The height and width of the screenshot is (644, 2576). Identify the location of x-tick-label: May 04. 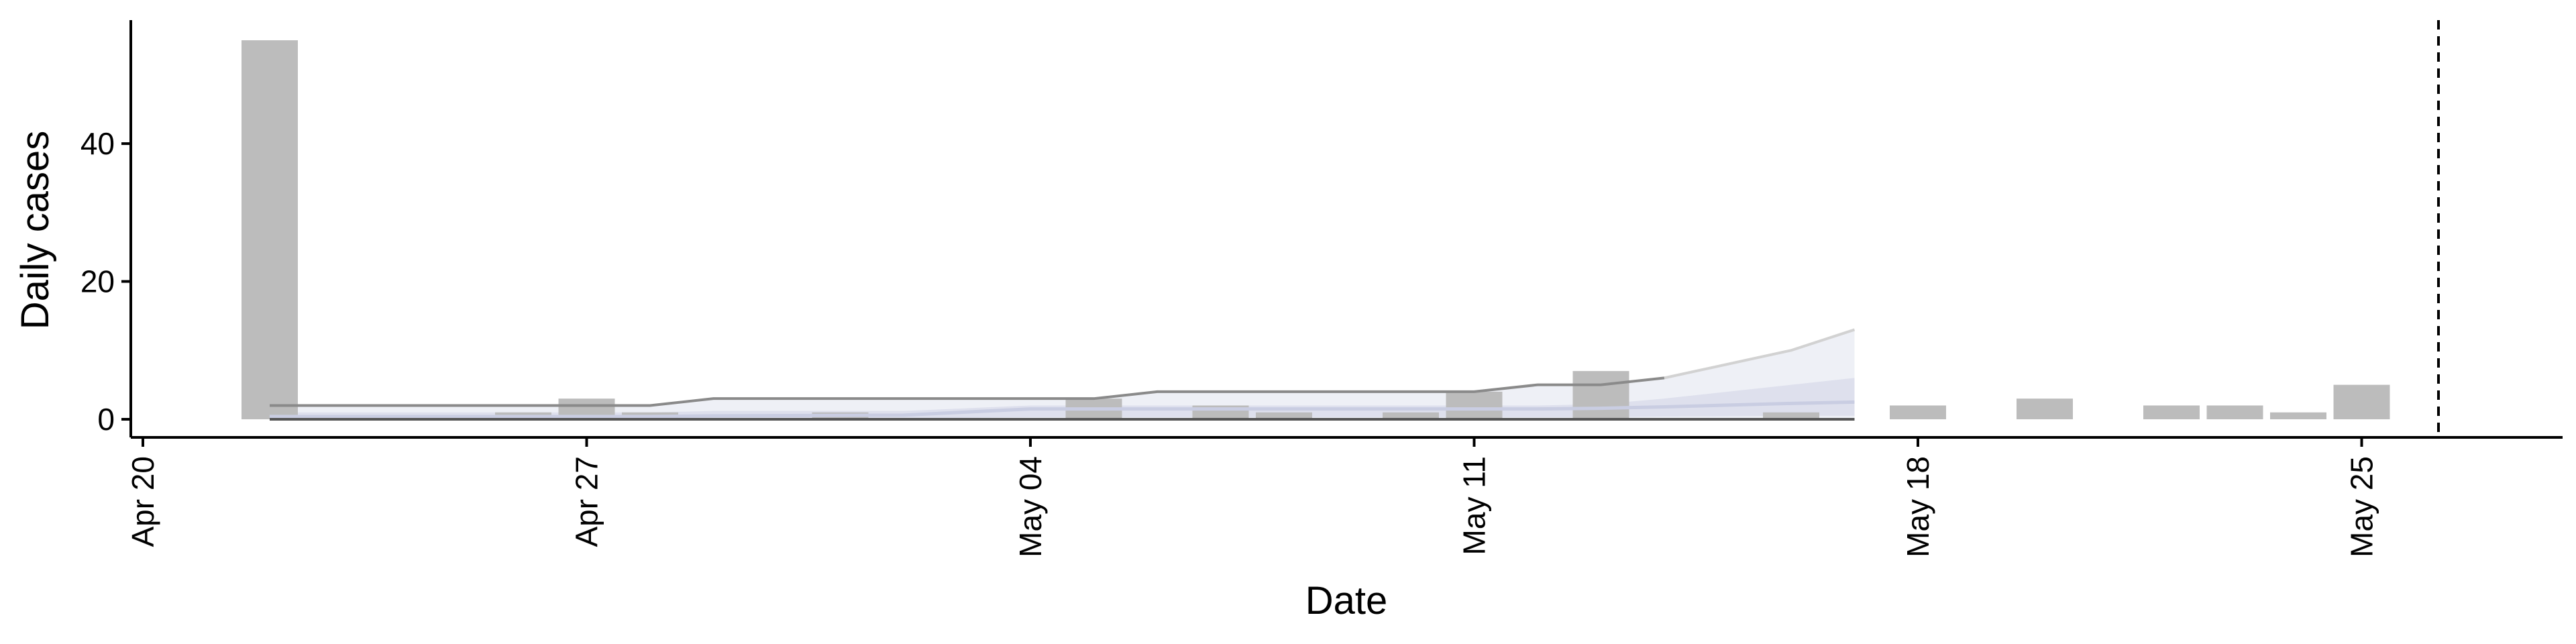
(1030, 506).